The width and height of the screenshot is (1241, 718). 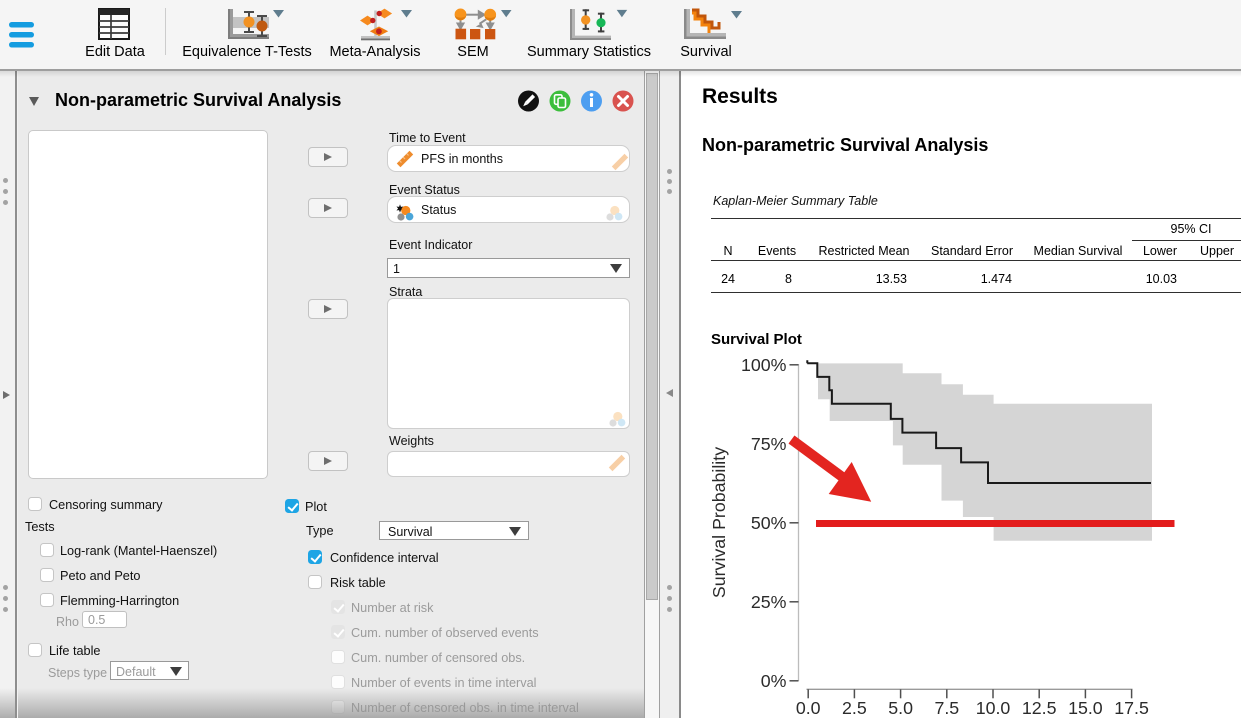 I want to click on svg-text: 75%, so click(x=769, y=444).